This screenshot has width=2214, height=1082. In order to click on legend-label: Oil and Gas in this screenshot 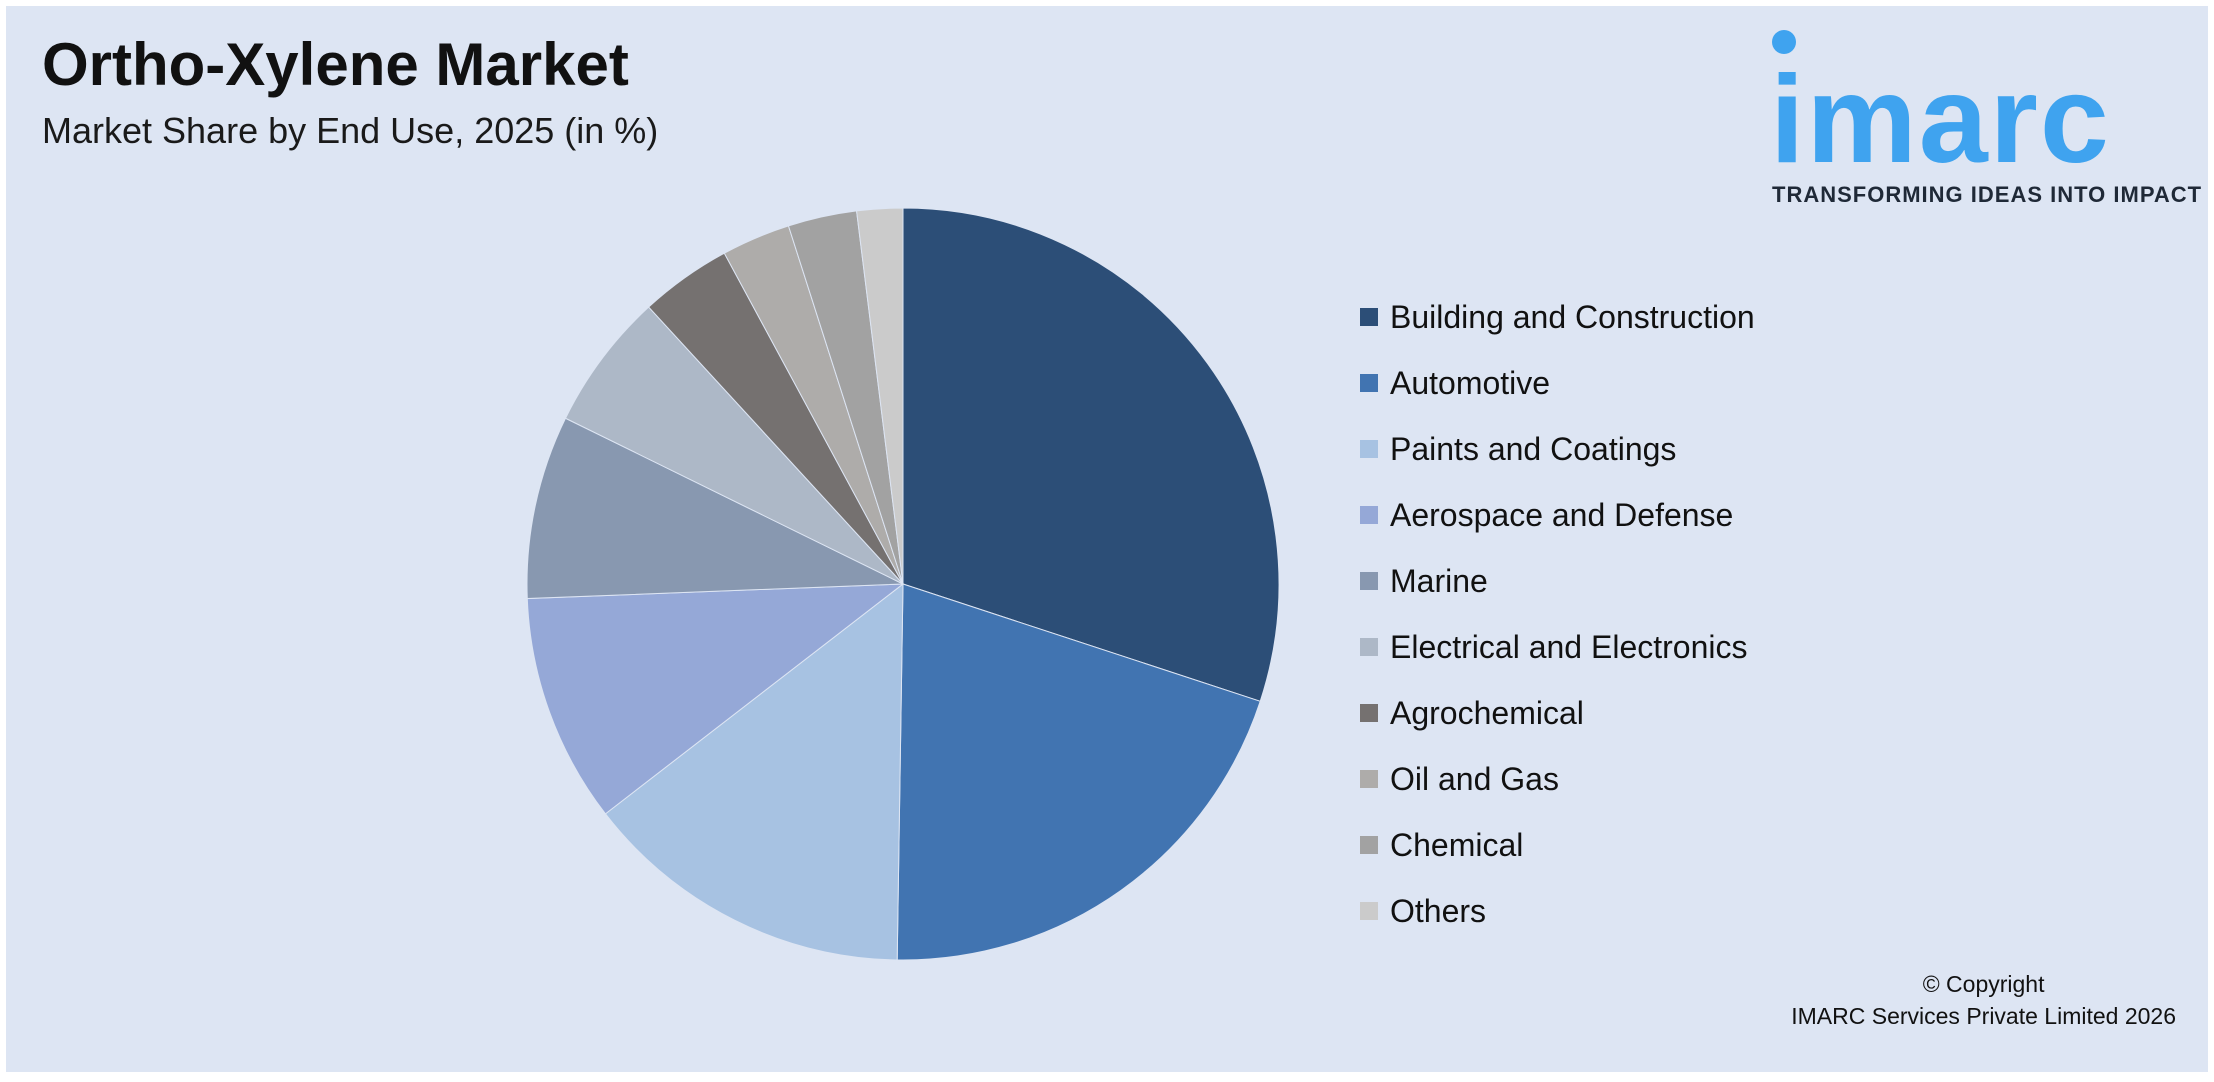, I will do `click(1474, 778)`.